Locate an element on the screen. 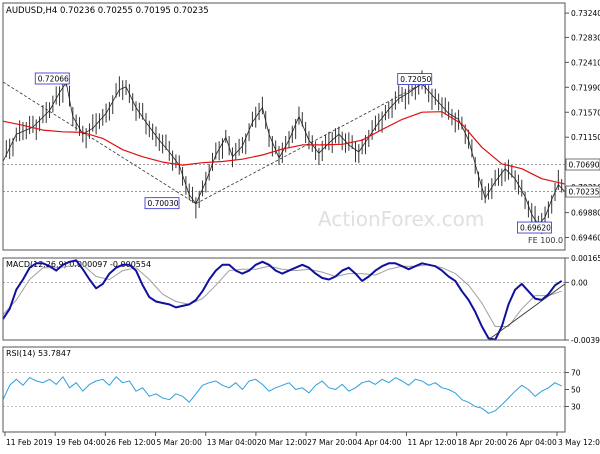 Image resolution: width=600 pixels, height=454 pixels. x-tick-label: 26 Feb 12:00 is located at coordinates (130, 442).